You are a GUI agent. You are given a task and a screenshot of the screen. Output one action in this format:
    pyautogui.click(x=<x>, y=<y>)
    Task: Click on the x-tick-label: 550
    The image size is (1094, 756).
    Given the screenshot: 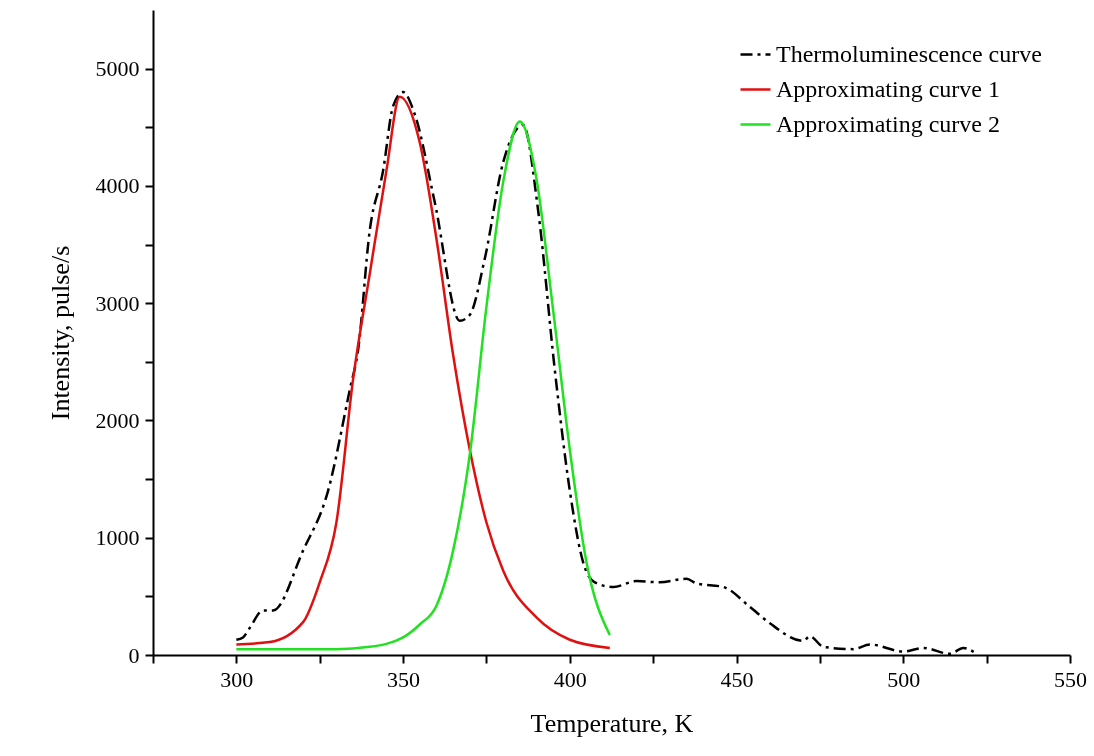 What is the action you would take?
    pyautogui.click(x=1070, y=679)
    